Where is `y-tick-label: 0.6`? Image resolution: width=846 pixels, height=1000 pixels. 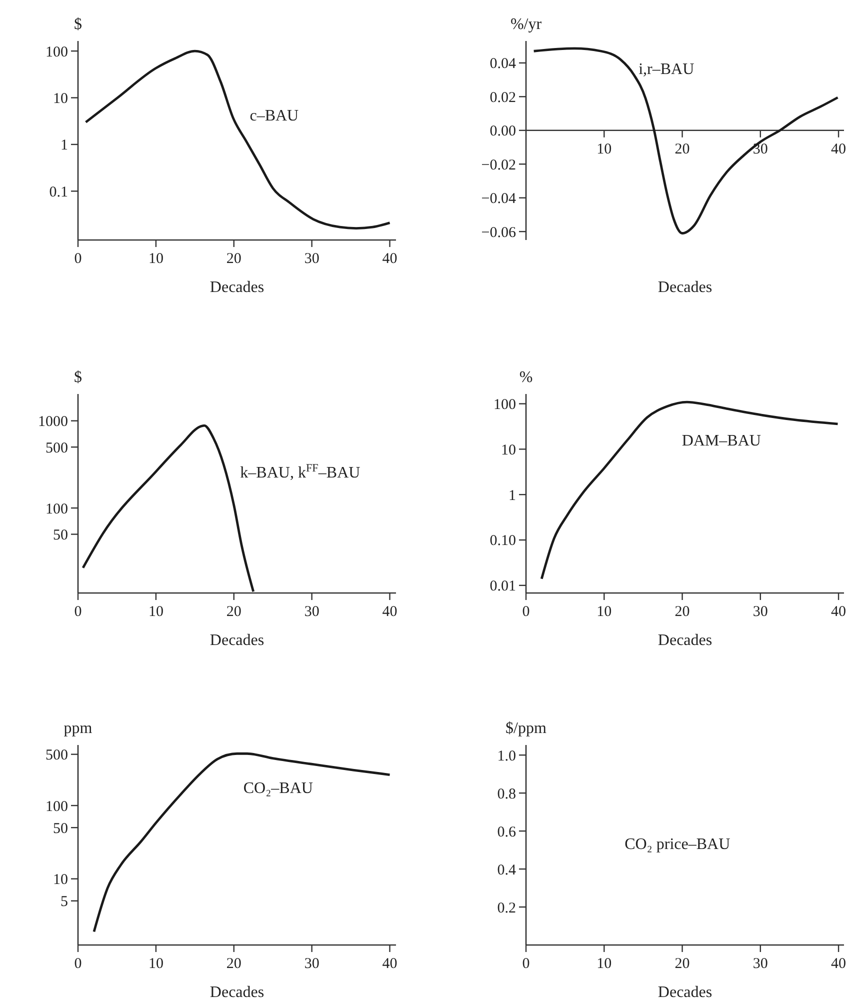 y-tick-label: 0.6 is located at coordinates (506, 832).